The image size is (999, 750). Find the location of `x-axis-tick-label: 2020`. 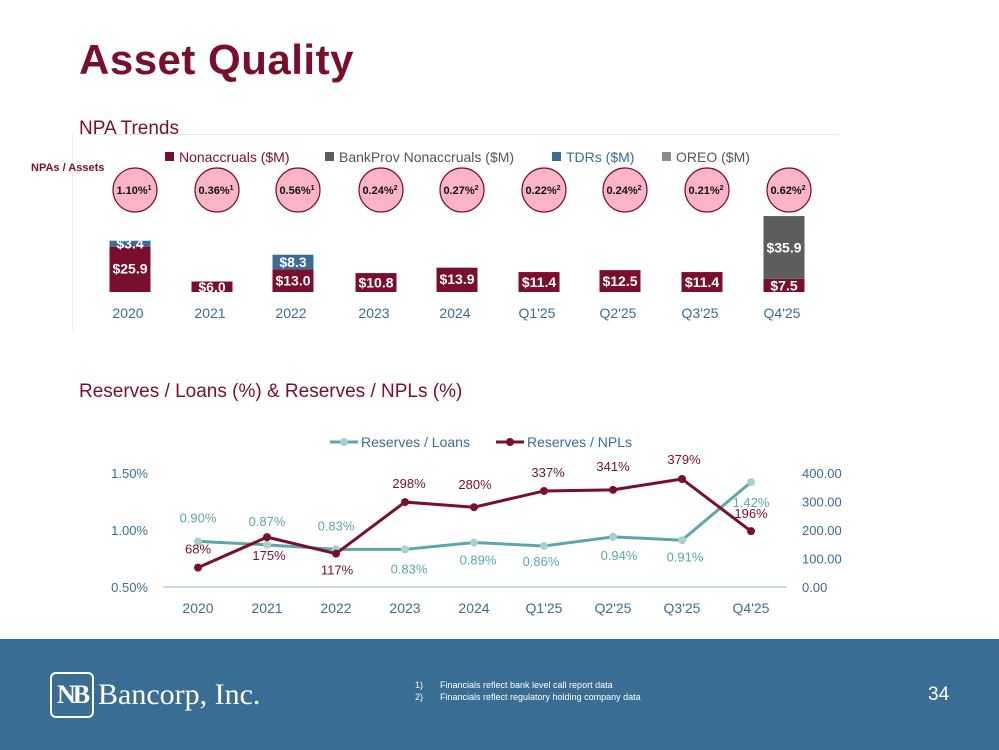

x-axis-tick-label: 2020 is located at coordinates (197, 608).